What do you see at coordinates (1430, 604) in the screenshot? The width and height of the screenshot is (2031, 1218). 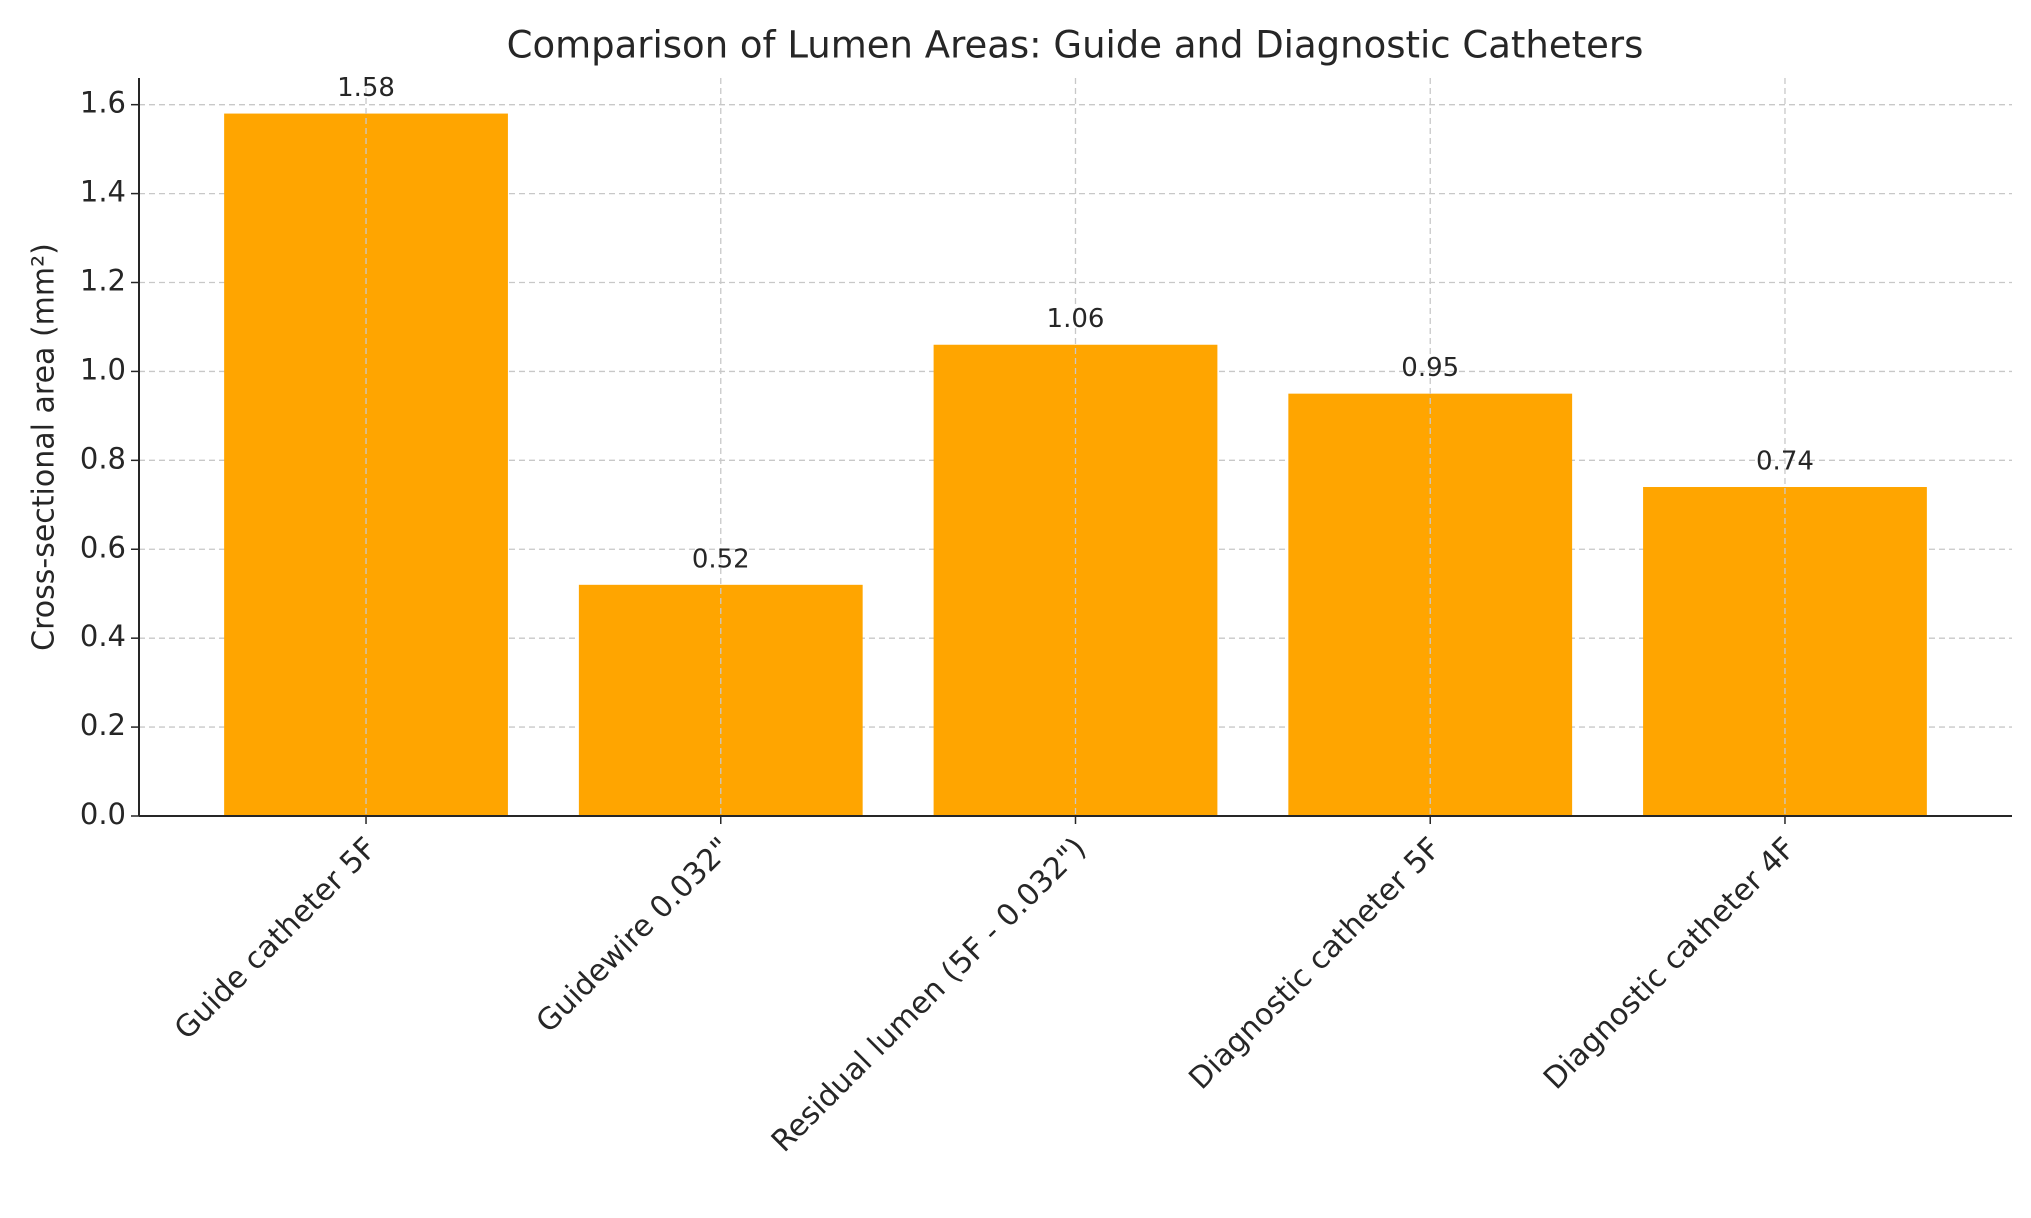 I see `bar` at bounding box center [1430, 604].